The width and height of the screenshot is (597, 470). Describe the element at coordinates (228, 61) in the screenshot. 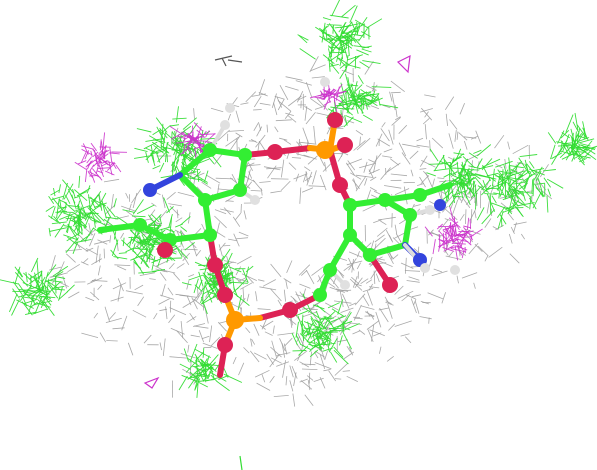

I see `stray-mesh-mark` at that location.